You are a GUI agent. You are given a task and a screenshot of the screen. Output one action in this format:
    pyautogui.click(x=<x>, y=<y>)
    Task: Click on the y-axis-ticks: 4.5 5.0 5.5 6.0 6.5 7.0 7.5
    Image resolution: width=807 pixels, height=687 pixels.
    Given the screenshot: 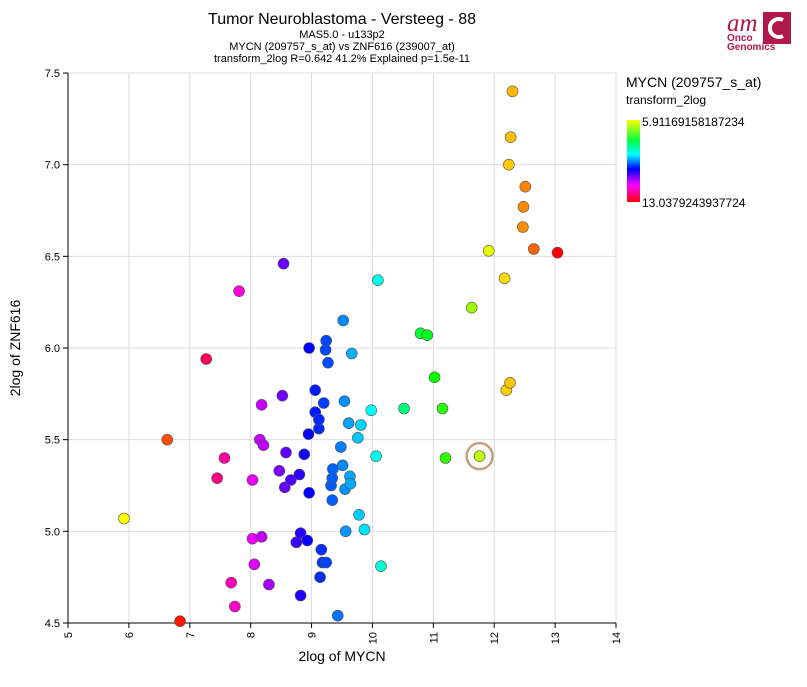 What is the action you would take?
    pyautogui.click(x=56, y=349)
    